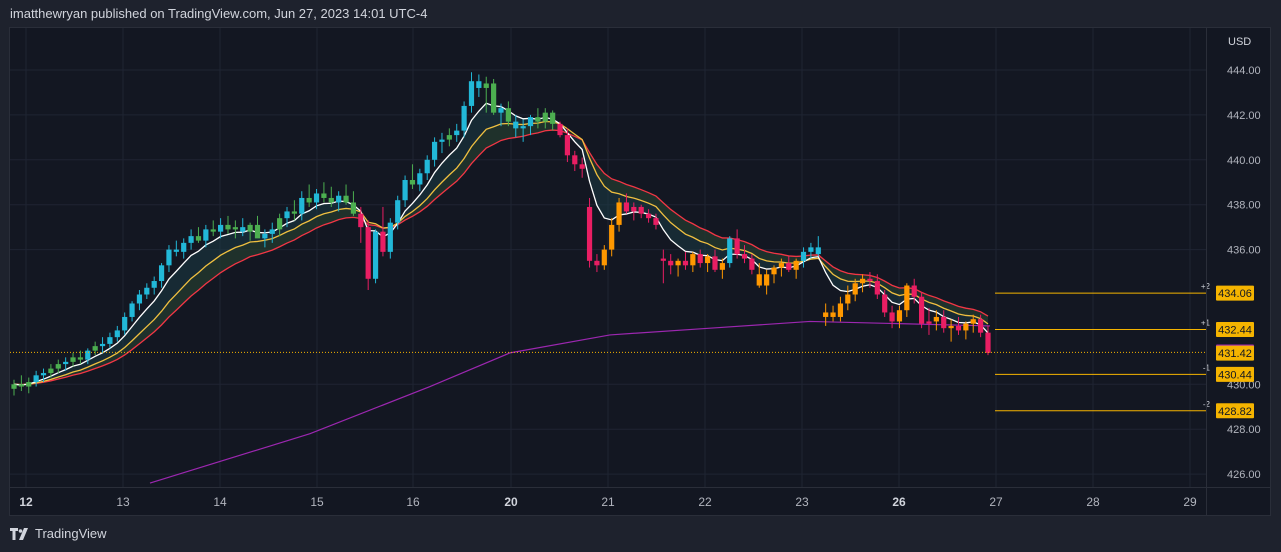 This screenshot has height=552, width=1281. I want to click on tradingview-brand: TradingView, so click(58, 533).